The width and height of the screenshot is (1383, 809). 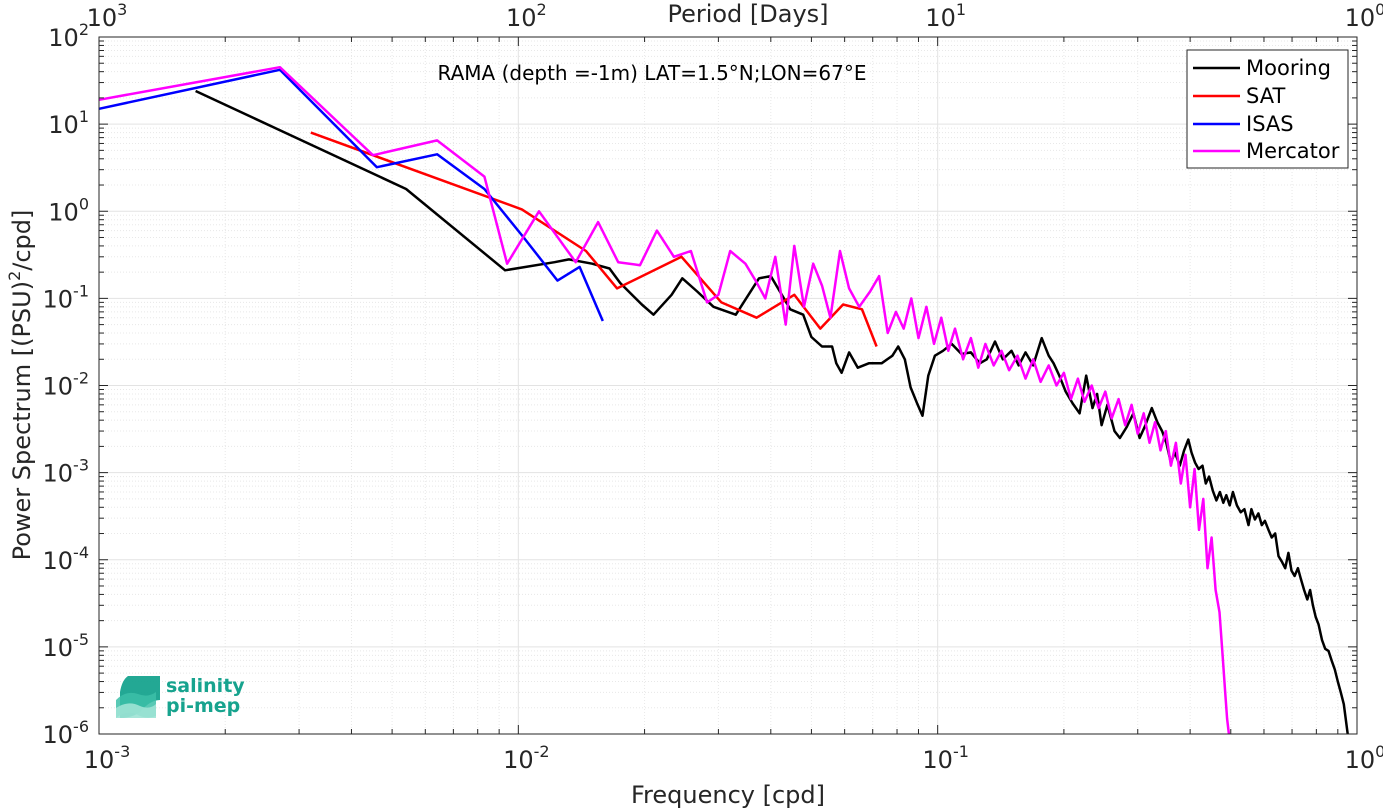 What do you see at coordinates (526, 758) in the screenshot?
I see `x-tick-label: 10⁻²` at bounding box center [526, 758].